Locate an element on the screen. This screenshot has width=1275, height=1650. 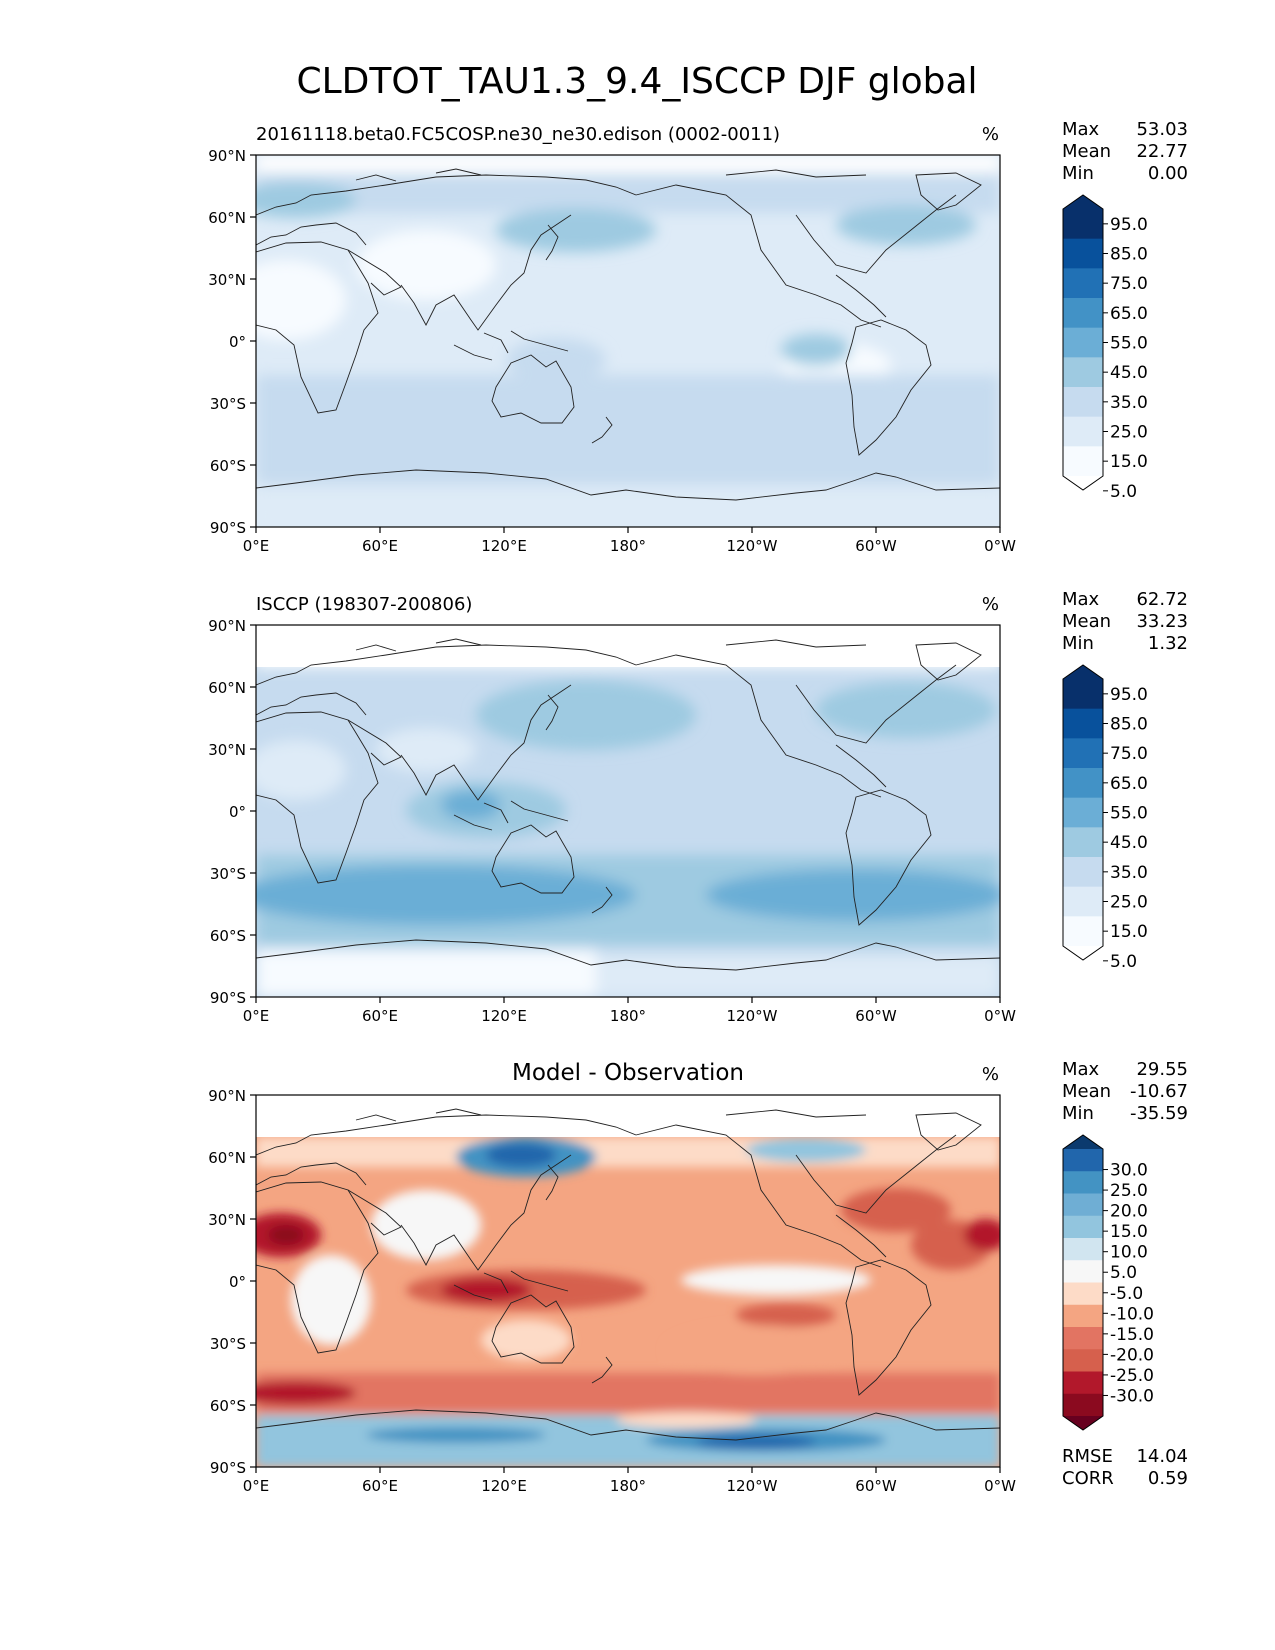
stats-block: Max 29.55 Mean -10.67 Min -35.59 is located at coordinates (1125, 1091).